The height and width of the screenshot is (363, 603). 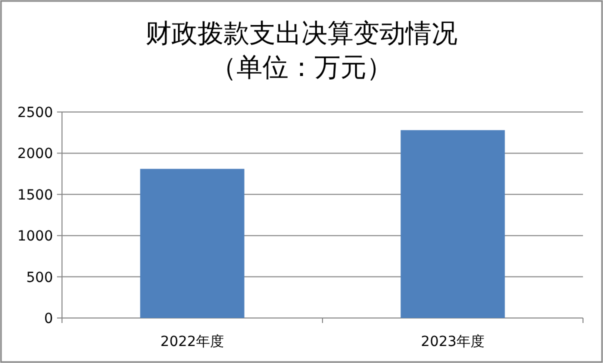 I want to click on y-tick-label: 2500, so click(x=35, y=113).